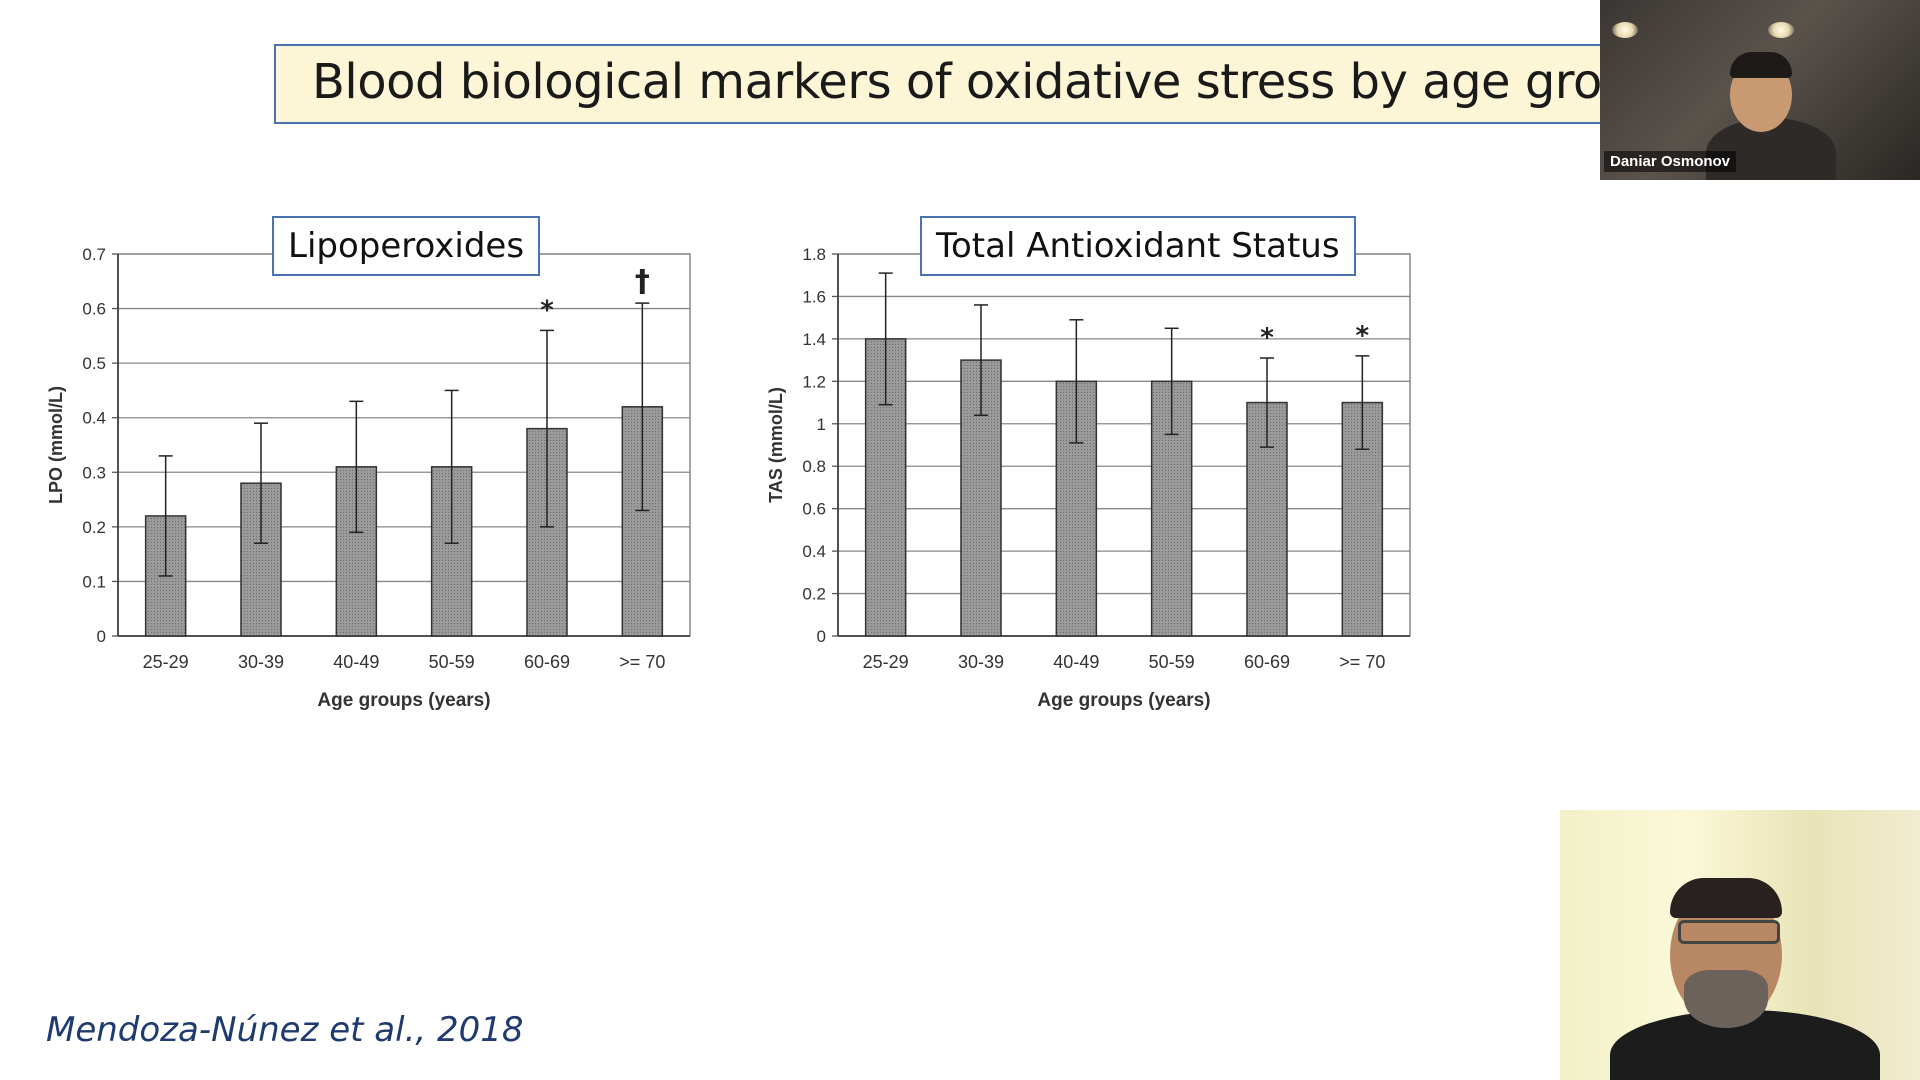 The width and height of the screenshot is (1920, 1080). Describe the element at coordinates (1740, 945) in the screenshot. I see `participant-video-bottom` at that location.